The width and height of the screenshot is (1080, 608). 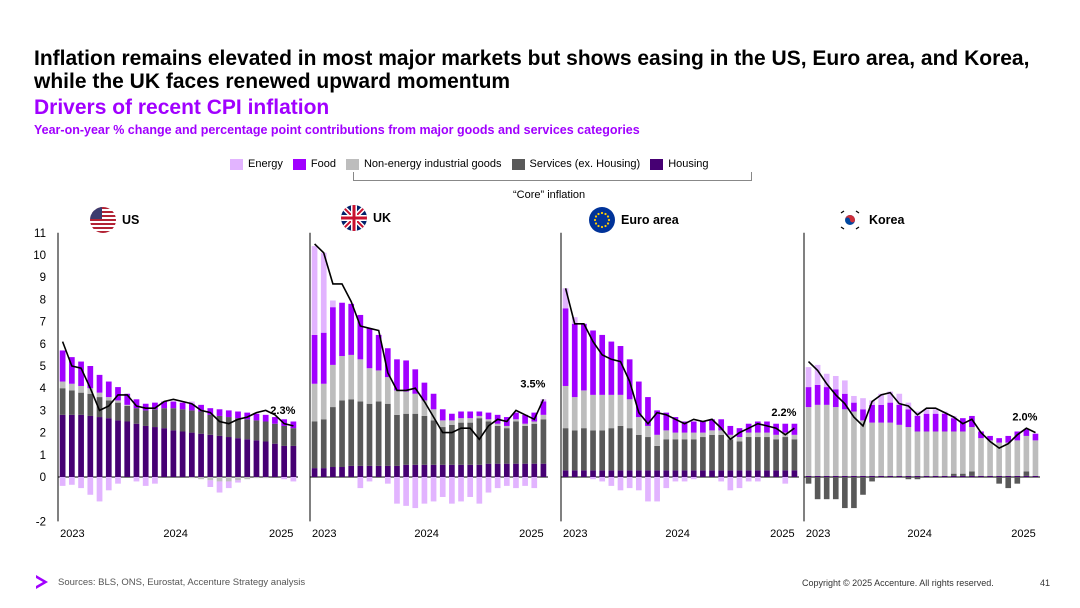 What do you see at coordinates (688, 164) in the screenshot?
I see `legend-label: Housing` at bounding box center [688, 164].